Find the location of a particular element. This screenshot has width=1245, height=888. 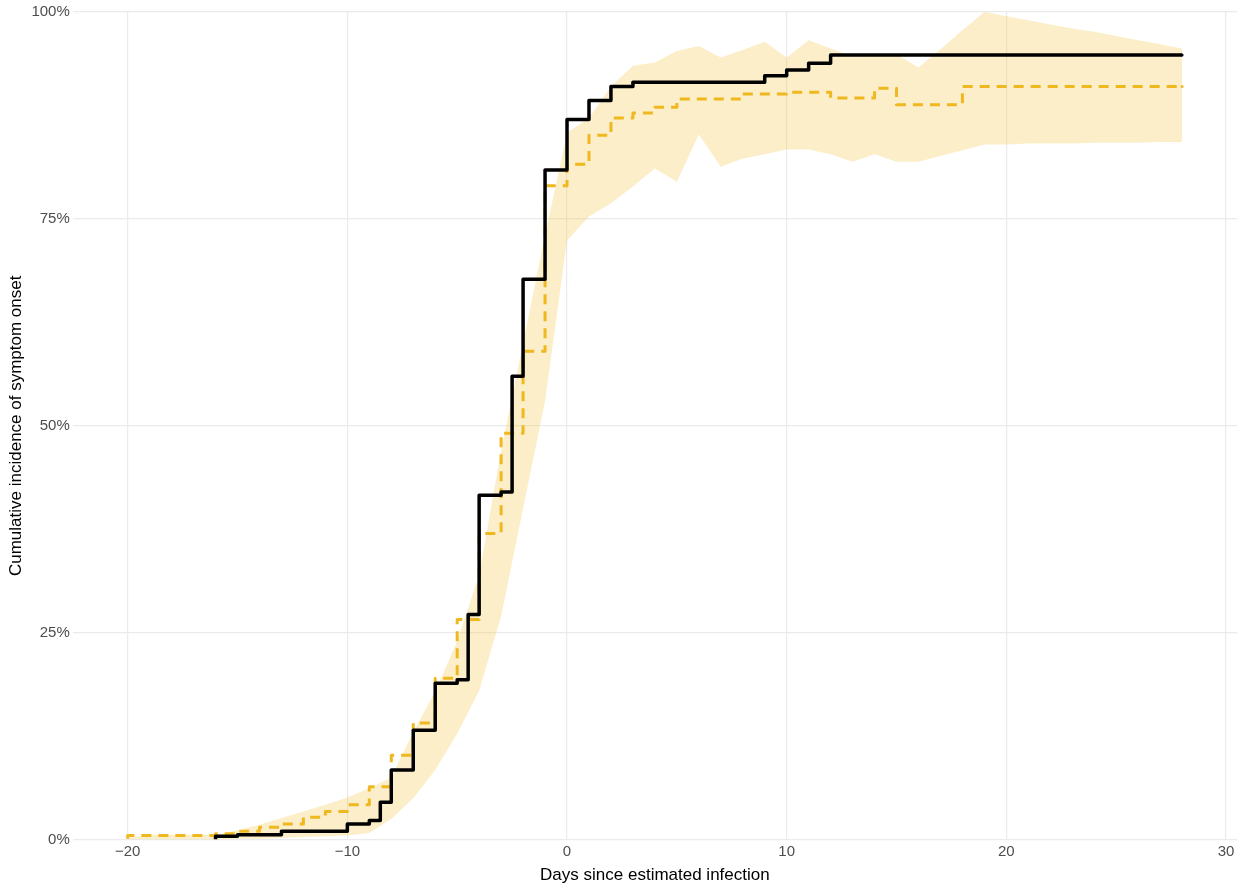

x-tick-label: −20 is located at coordinates (127, 850).